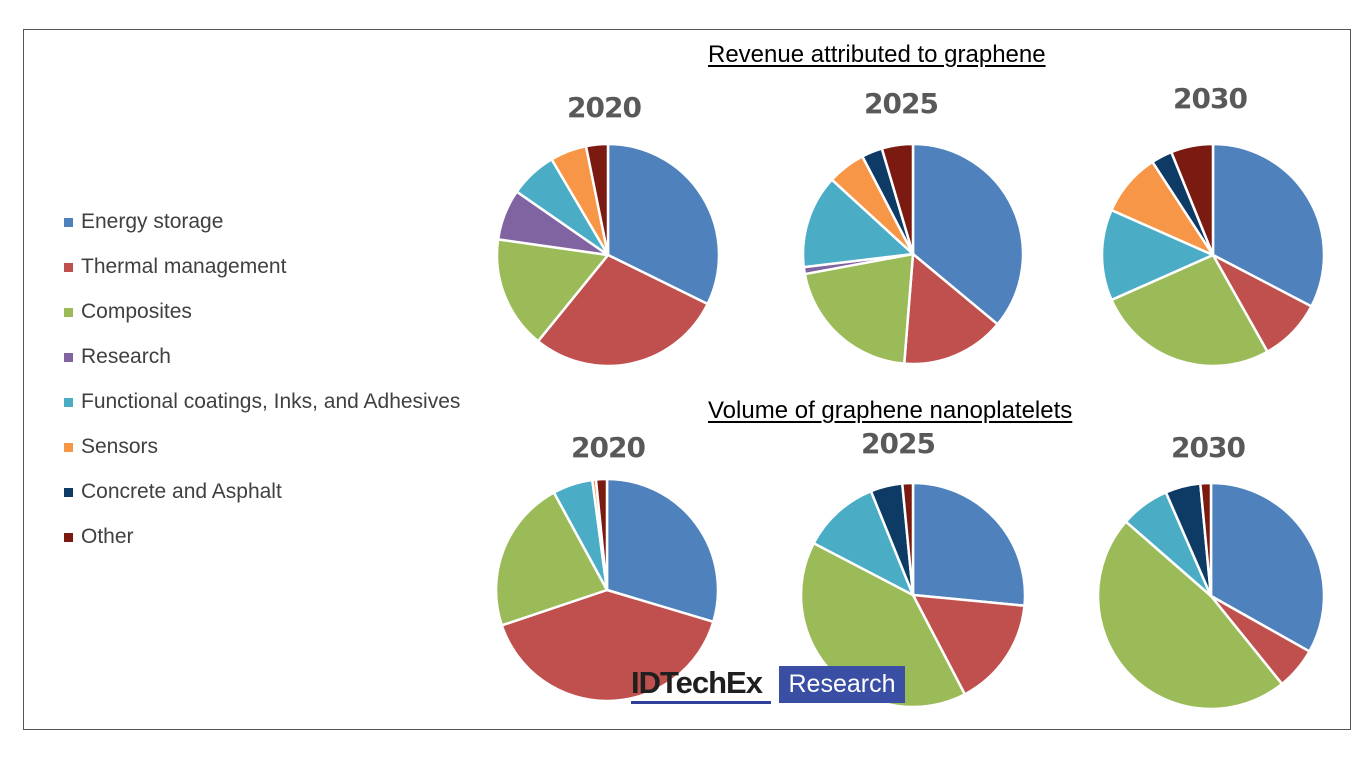  What do you see at coordinates (697, 682) in the screenshot?
I see `logo-brand: IDTechEx` at bounding box center [697, 682].